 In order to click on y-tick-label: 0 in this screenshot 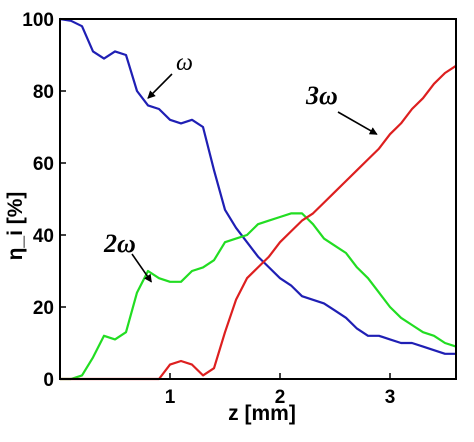, I will do `click(48, 380)`.